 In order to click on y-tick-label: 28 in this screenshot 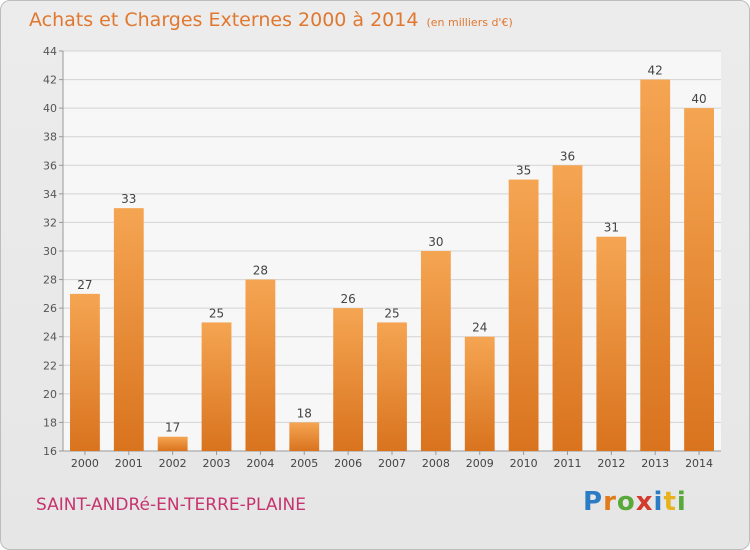, I will do `click(50, 280)`.